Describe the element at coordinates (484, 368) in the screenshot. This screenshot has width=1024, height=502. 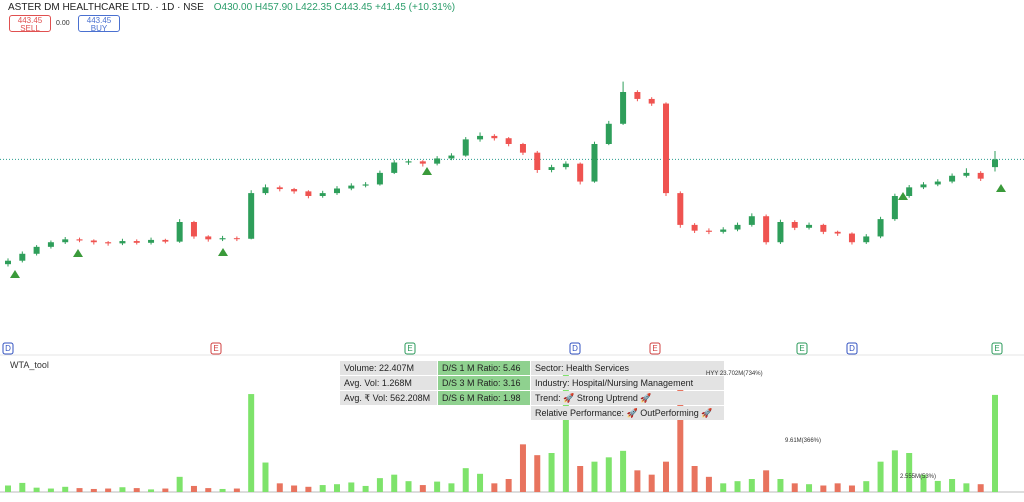
I see `info-cell: D/S 1 M Ratio: 5.46` at that location.